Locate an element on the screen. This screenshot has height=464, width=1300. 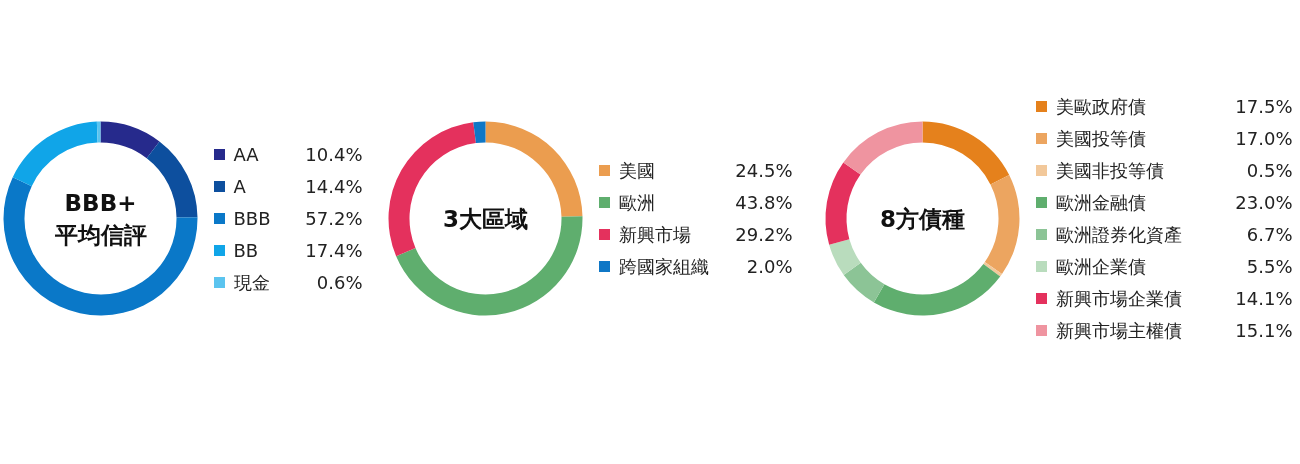
legend-label: A is located at coordinates (240, 186).